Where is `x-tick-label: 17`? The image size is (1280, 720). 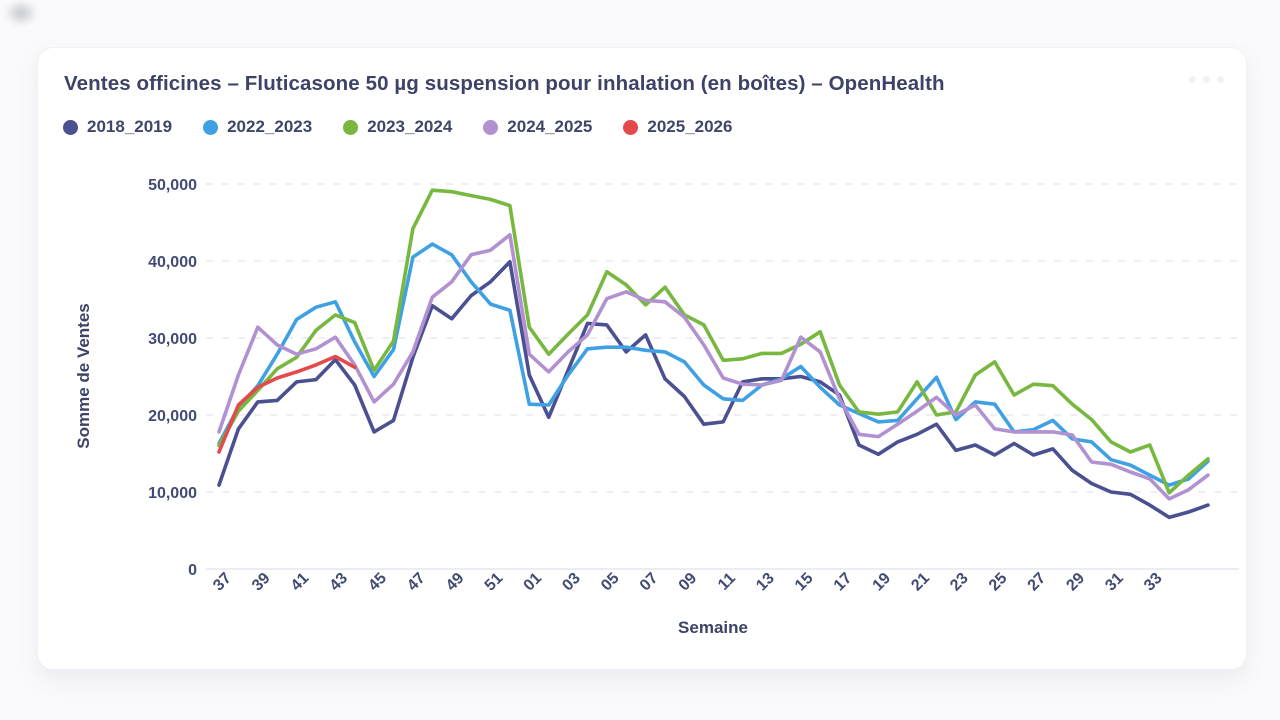 x-tick-label: 17 is located at coordinates (843, 582).